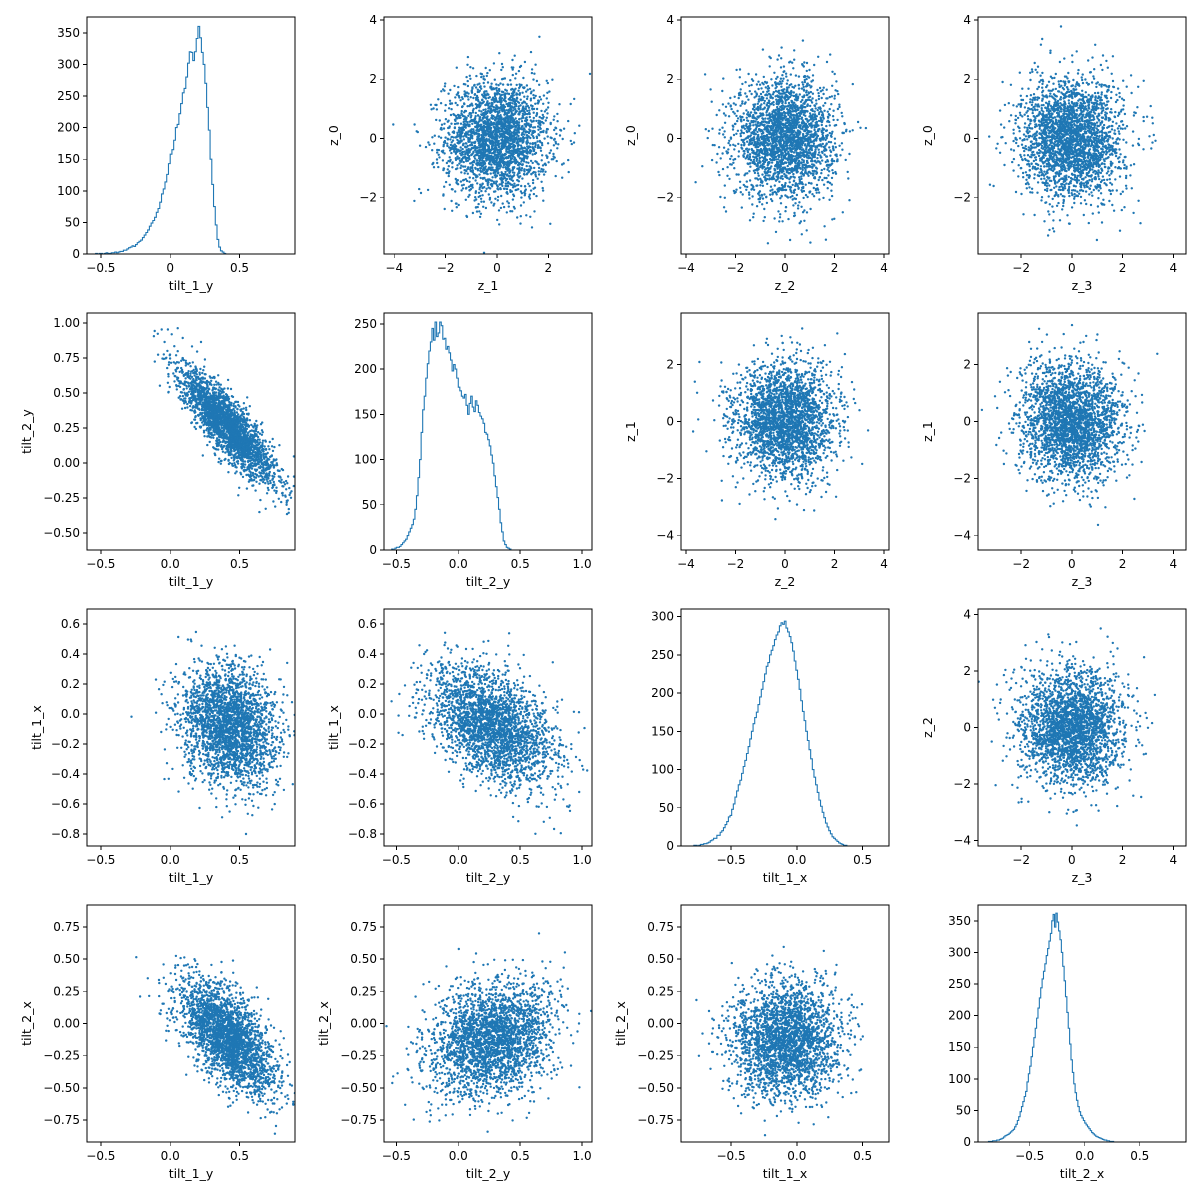 The width and height of the screenshot is (1200, 1200). Describe the element at coordinates (170, 268) in the screenshot. I see `x-tick-label: 0` at that location.